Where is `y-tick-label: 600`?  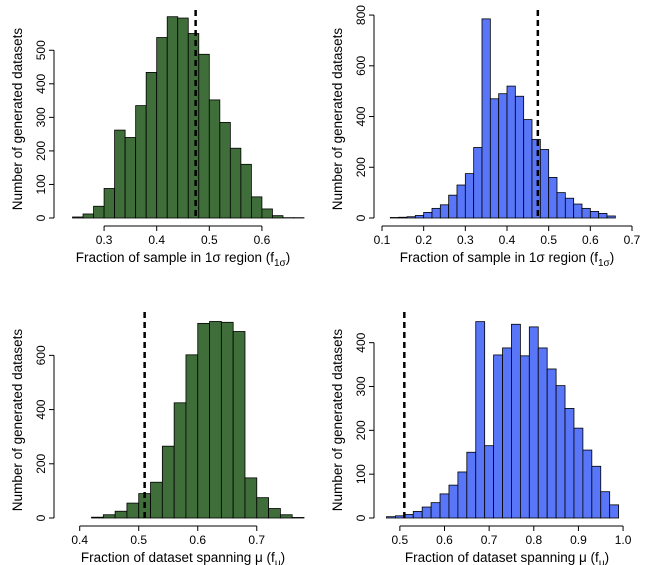
y-tick-label: 600 is located at coordinates (361, 65).